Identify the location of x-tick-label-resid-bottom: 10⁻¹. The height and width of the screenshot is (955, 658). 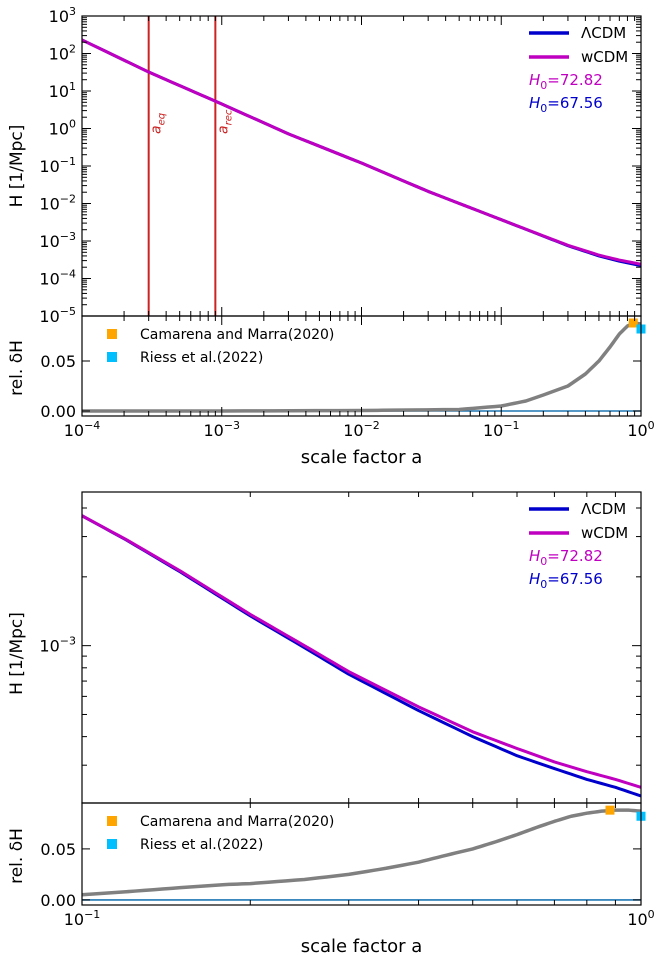
(82, 918).